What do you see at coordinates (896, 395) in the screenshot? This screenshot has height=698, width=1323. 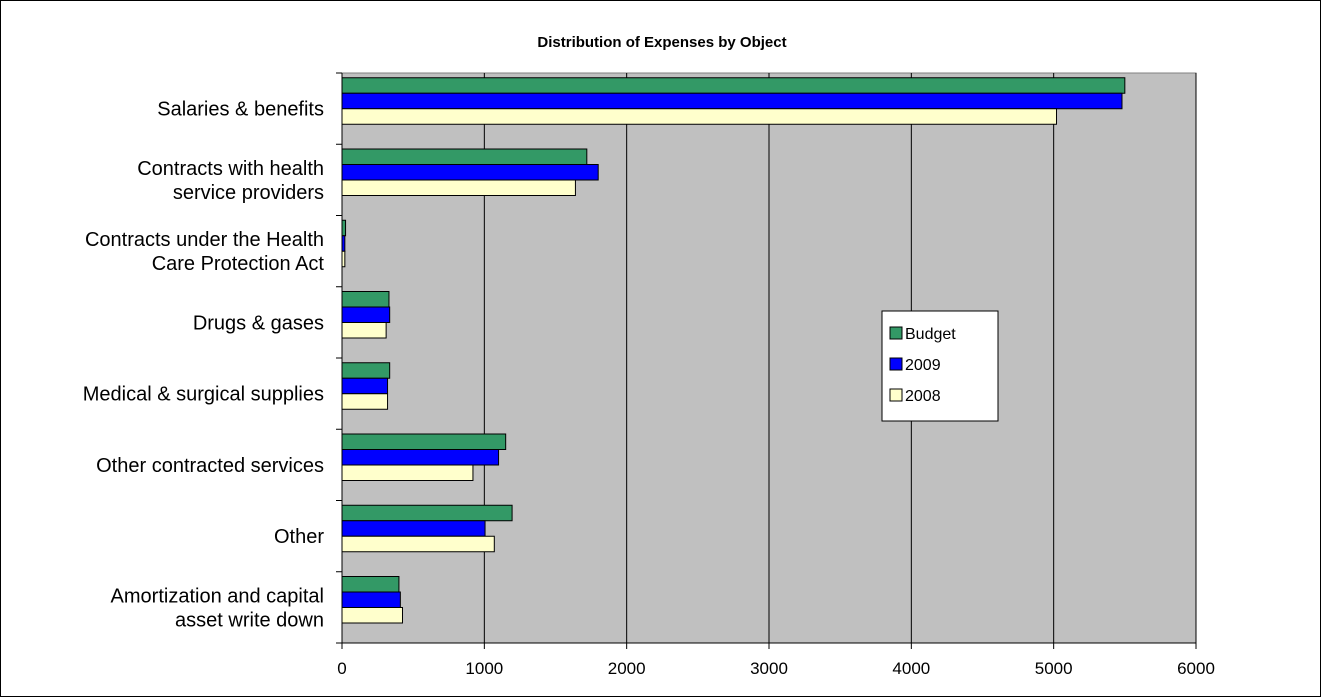 I see `legend-swatch-2008` at bounding box center [896, 395].